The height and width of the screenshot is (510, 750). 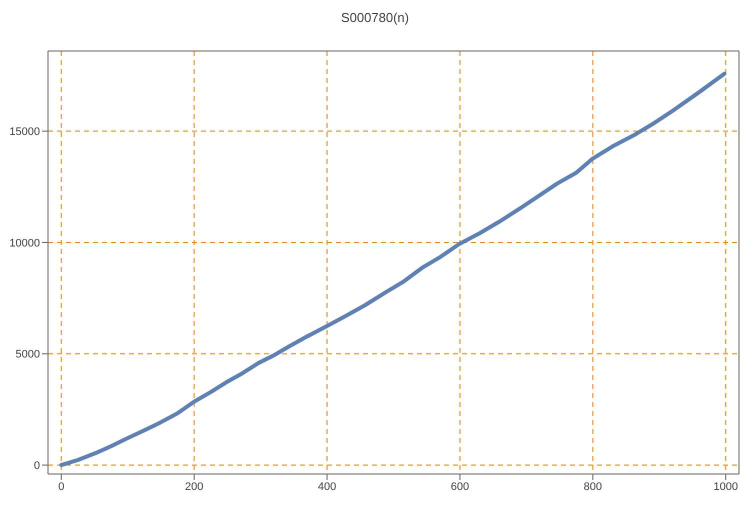 I want to click on x-tick-label: 1000, so click(x=725, y=486).